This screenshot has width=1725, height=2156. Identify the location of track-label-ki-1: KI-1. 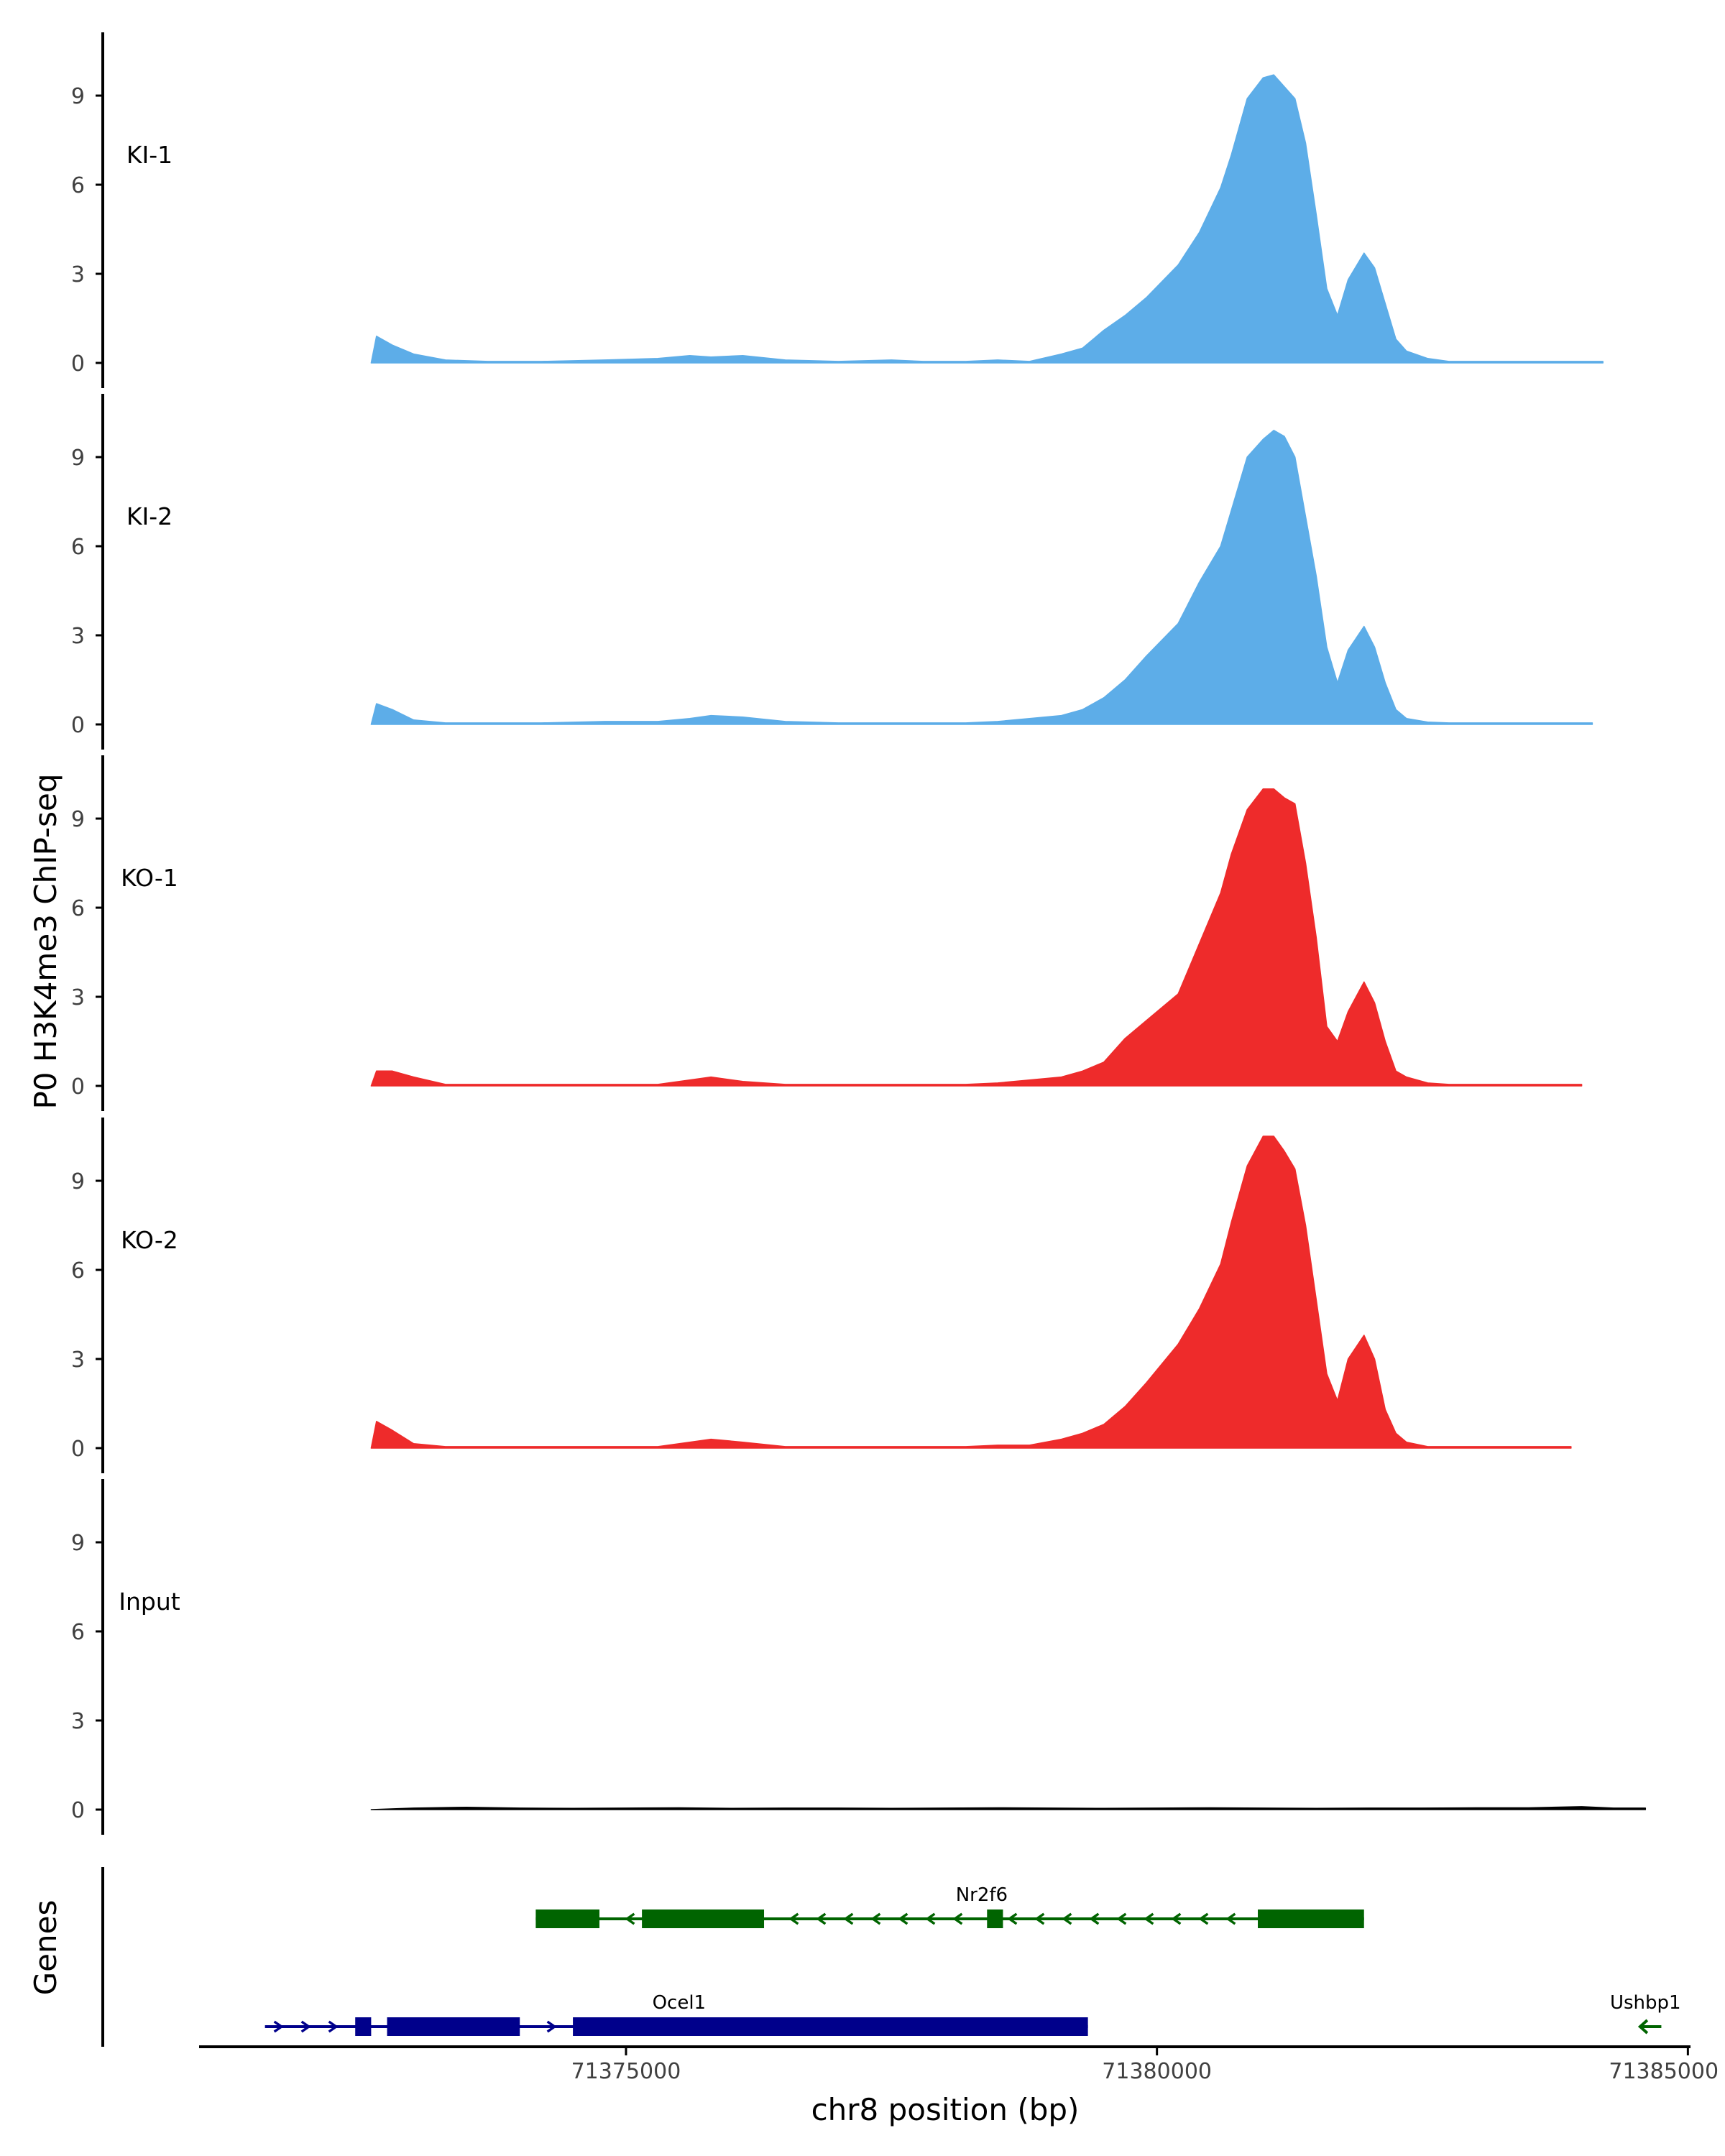
(149, 155).